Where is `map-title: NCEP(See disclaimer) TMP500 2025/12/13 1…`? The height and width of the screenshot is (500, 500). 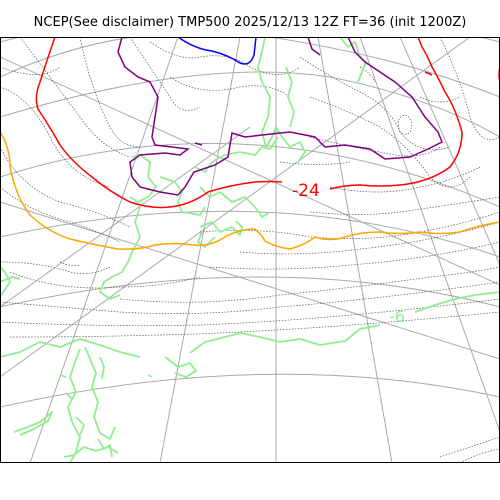
map-title: NCEP(See disclaimer) TMP500 2025/12/13 1… is located at coordinates (250, 22).